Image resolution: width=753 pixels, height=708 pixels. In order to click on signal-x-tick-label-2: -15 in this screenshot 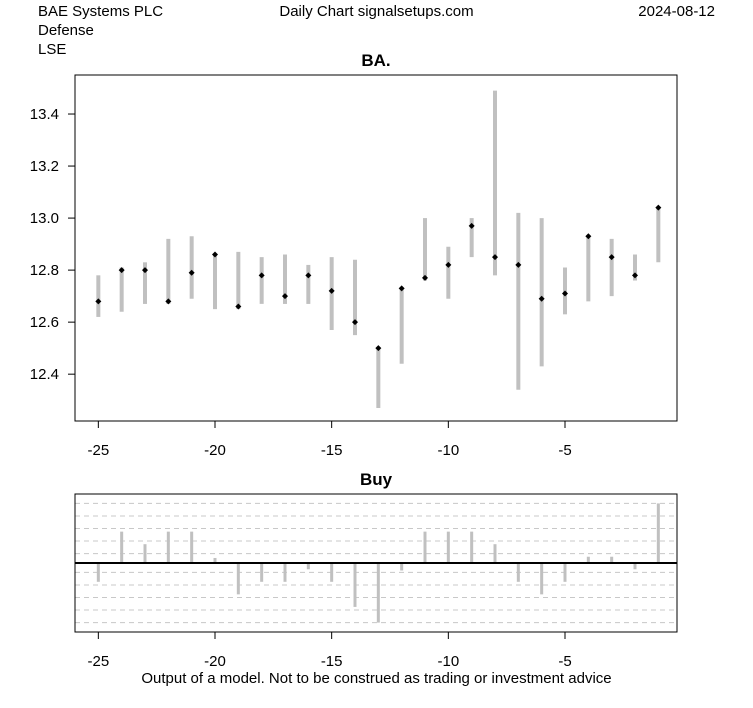, I will do `click(332, 661)`.